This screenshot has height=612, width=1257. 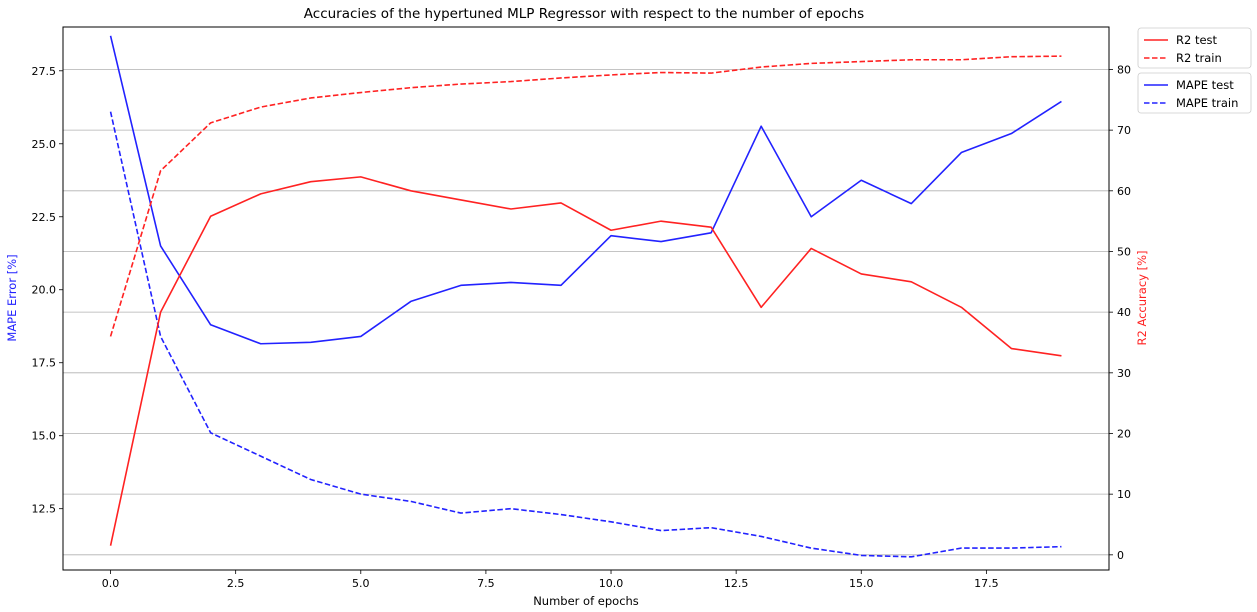 What do you see at coordinates (1124, 130) in the screenshot?
I see `y-right-tick-label: 70` at bounding box center [1124, 130].